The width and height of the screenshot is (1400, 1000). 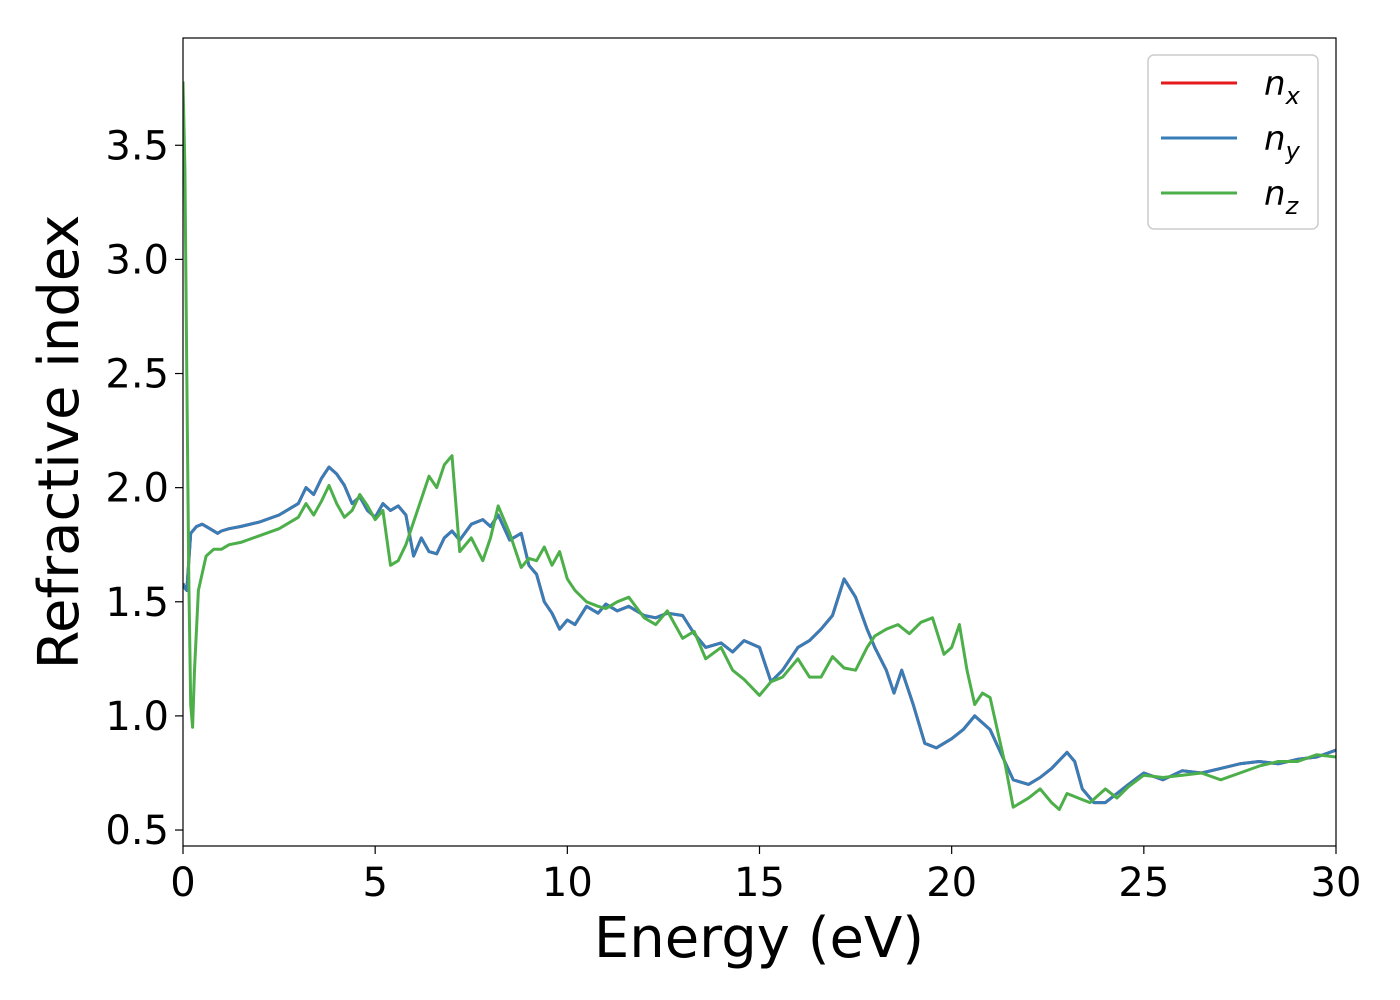 What do you see at coordinates (137, 375) in the screenshot?
I see `y-tick-label: 2.5` at bounding box center [137, 375].